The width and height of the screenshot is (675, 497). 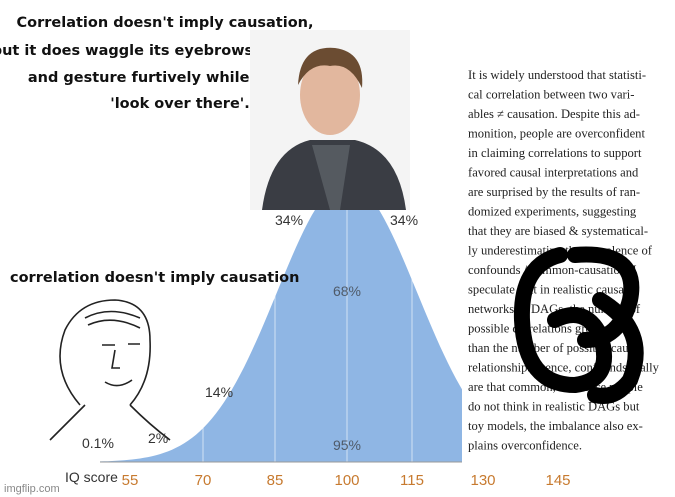 What do you see at coordinates (203, 480) in the screenshot?
I see `x-tick-label: 70` at bounding box center [203, 480].